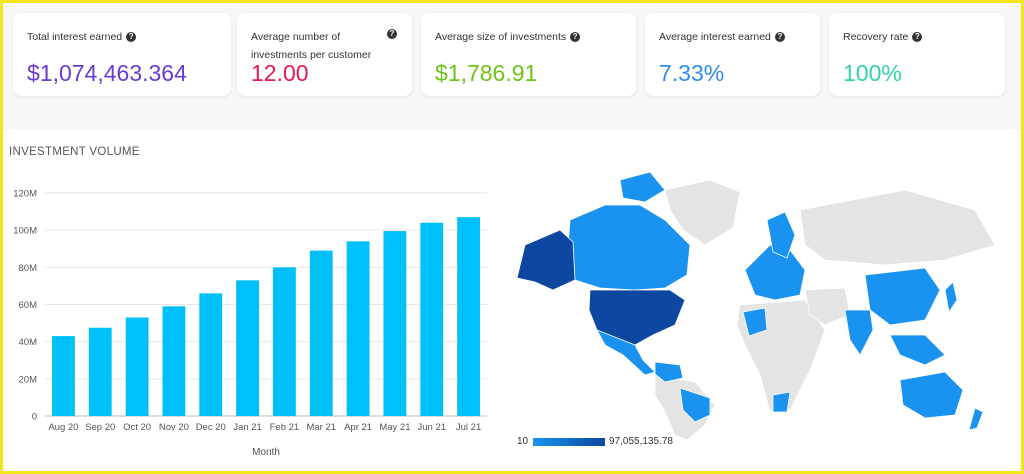 This screenshot has height=474, width=1024. I want to click on y-tick-label: 120M, so click(25, 194).